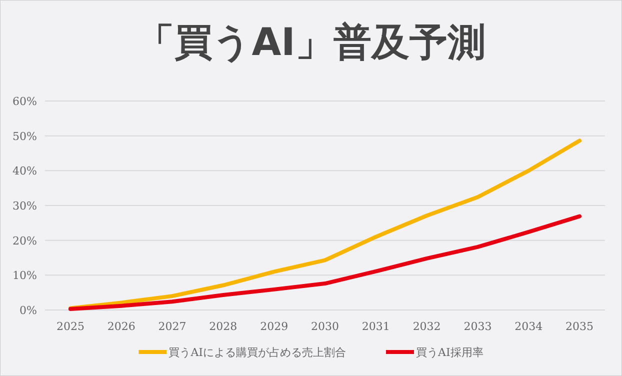 The width and height of the screenshot is (622, 376). Describe the element at coordinates (528, 326) in the screenshot. I see `x-tick-label: 2034` at that location.